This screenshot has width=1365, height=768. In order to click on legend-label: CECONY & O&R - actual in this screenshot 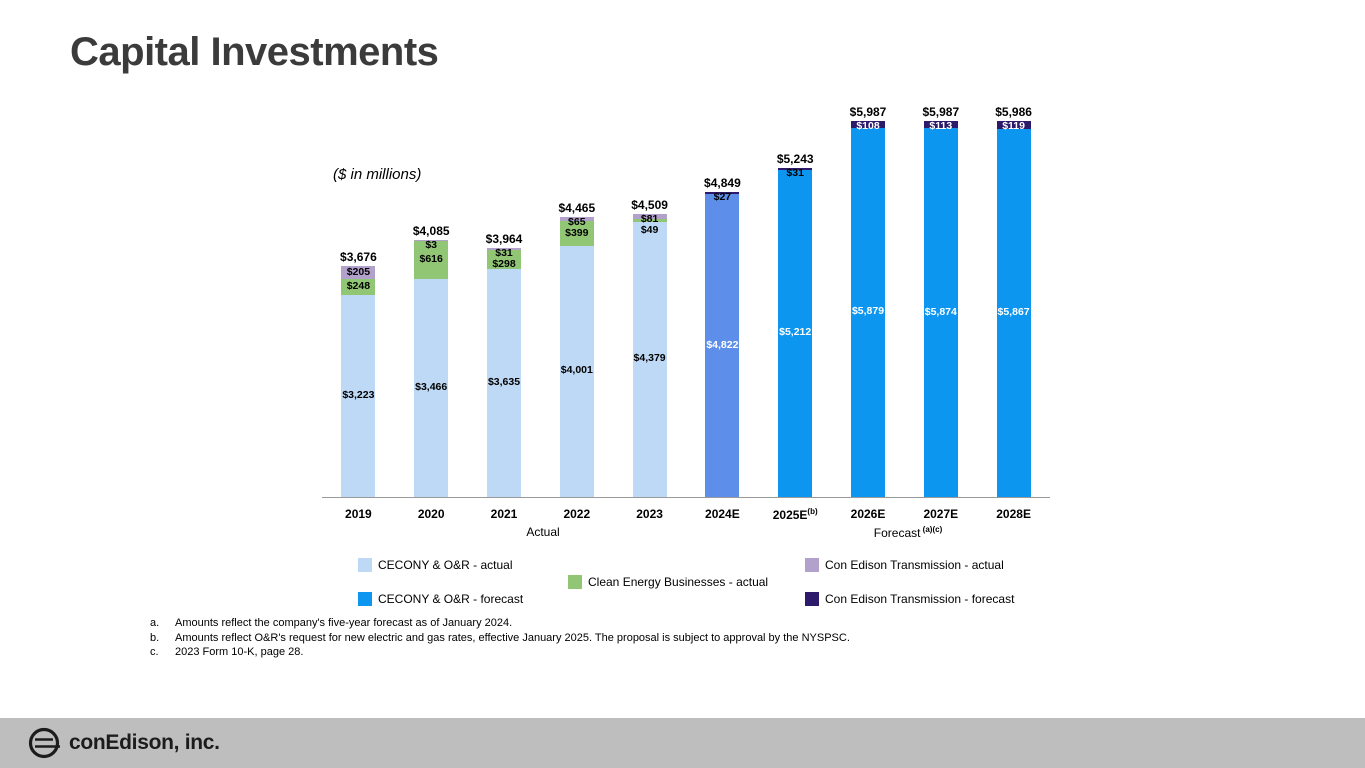, I will do `click(445, 565)`.